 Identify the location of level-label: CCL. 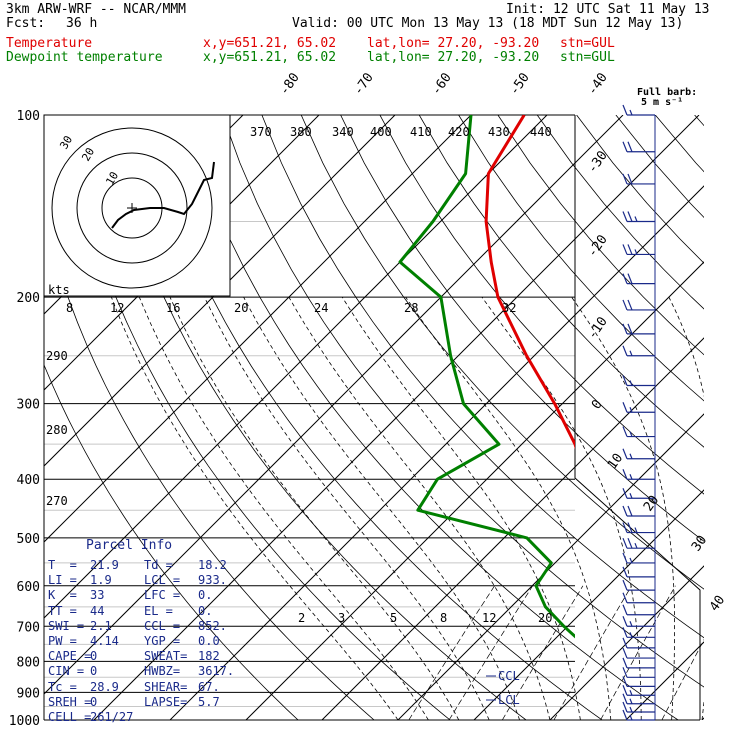
(509, 676).